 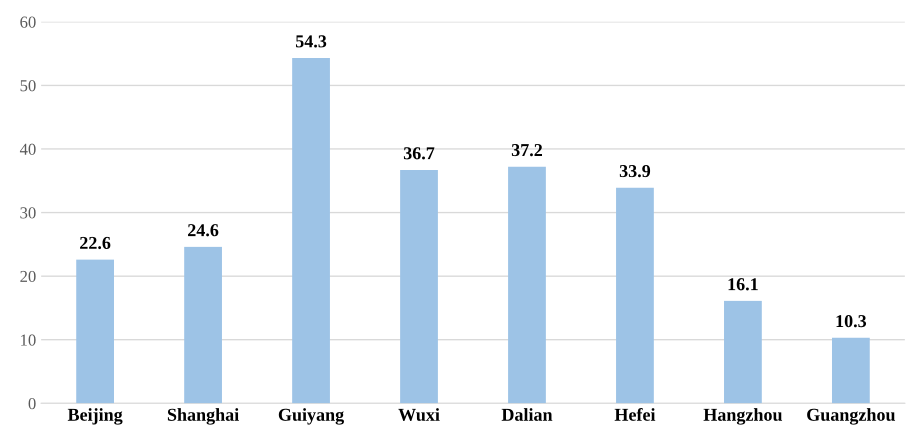 I want to click on data-label: 24.6, so click(x=203, y=230).